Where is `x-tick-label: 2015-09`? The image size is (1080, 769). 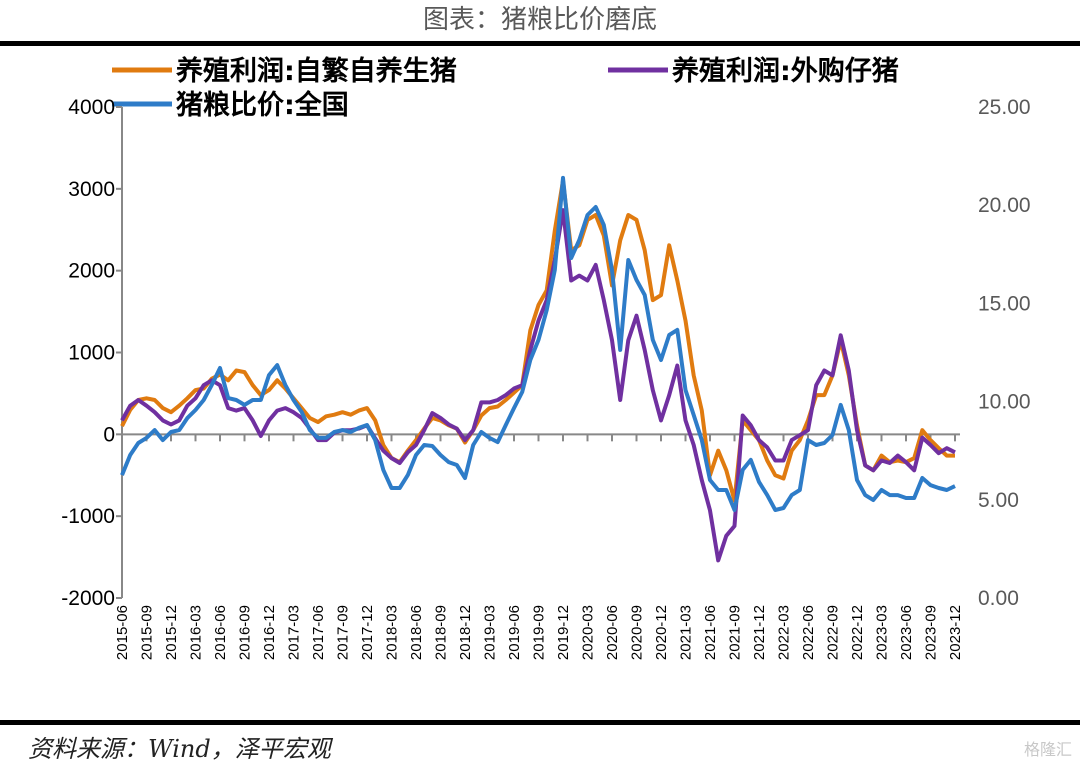 x-tick-label: 2015-09 is located at coordinates (147, 632).